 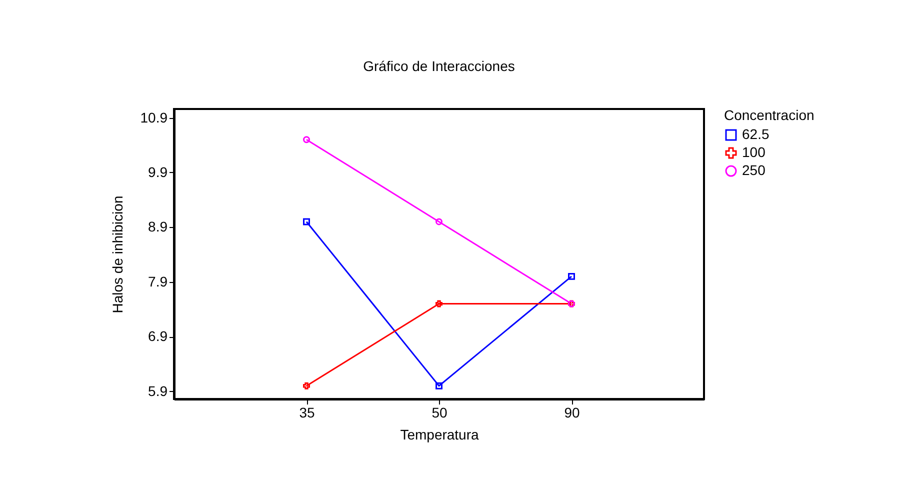 I want to click on legend-label: 250, so click(x=754, y=170).